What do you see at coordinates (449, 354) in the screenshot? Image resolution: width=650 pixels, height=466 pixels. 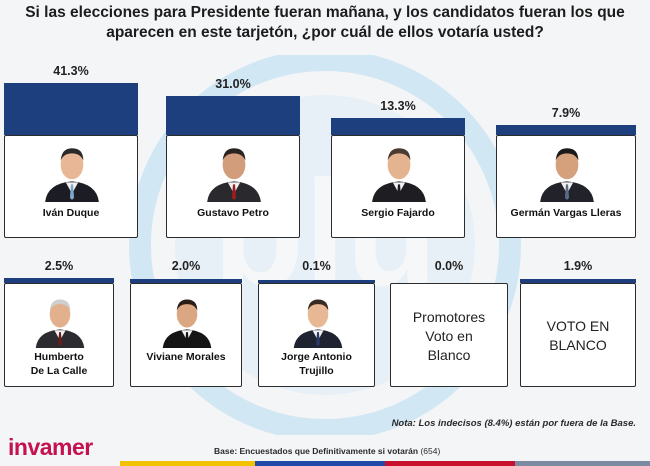 I see `ballot-option-text: Blanco` at bounding box center [449, 354].